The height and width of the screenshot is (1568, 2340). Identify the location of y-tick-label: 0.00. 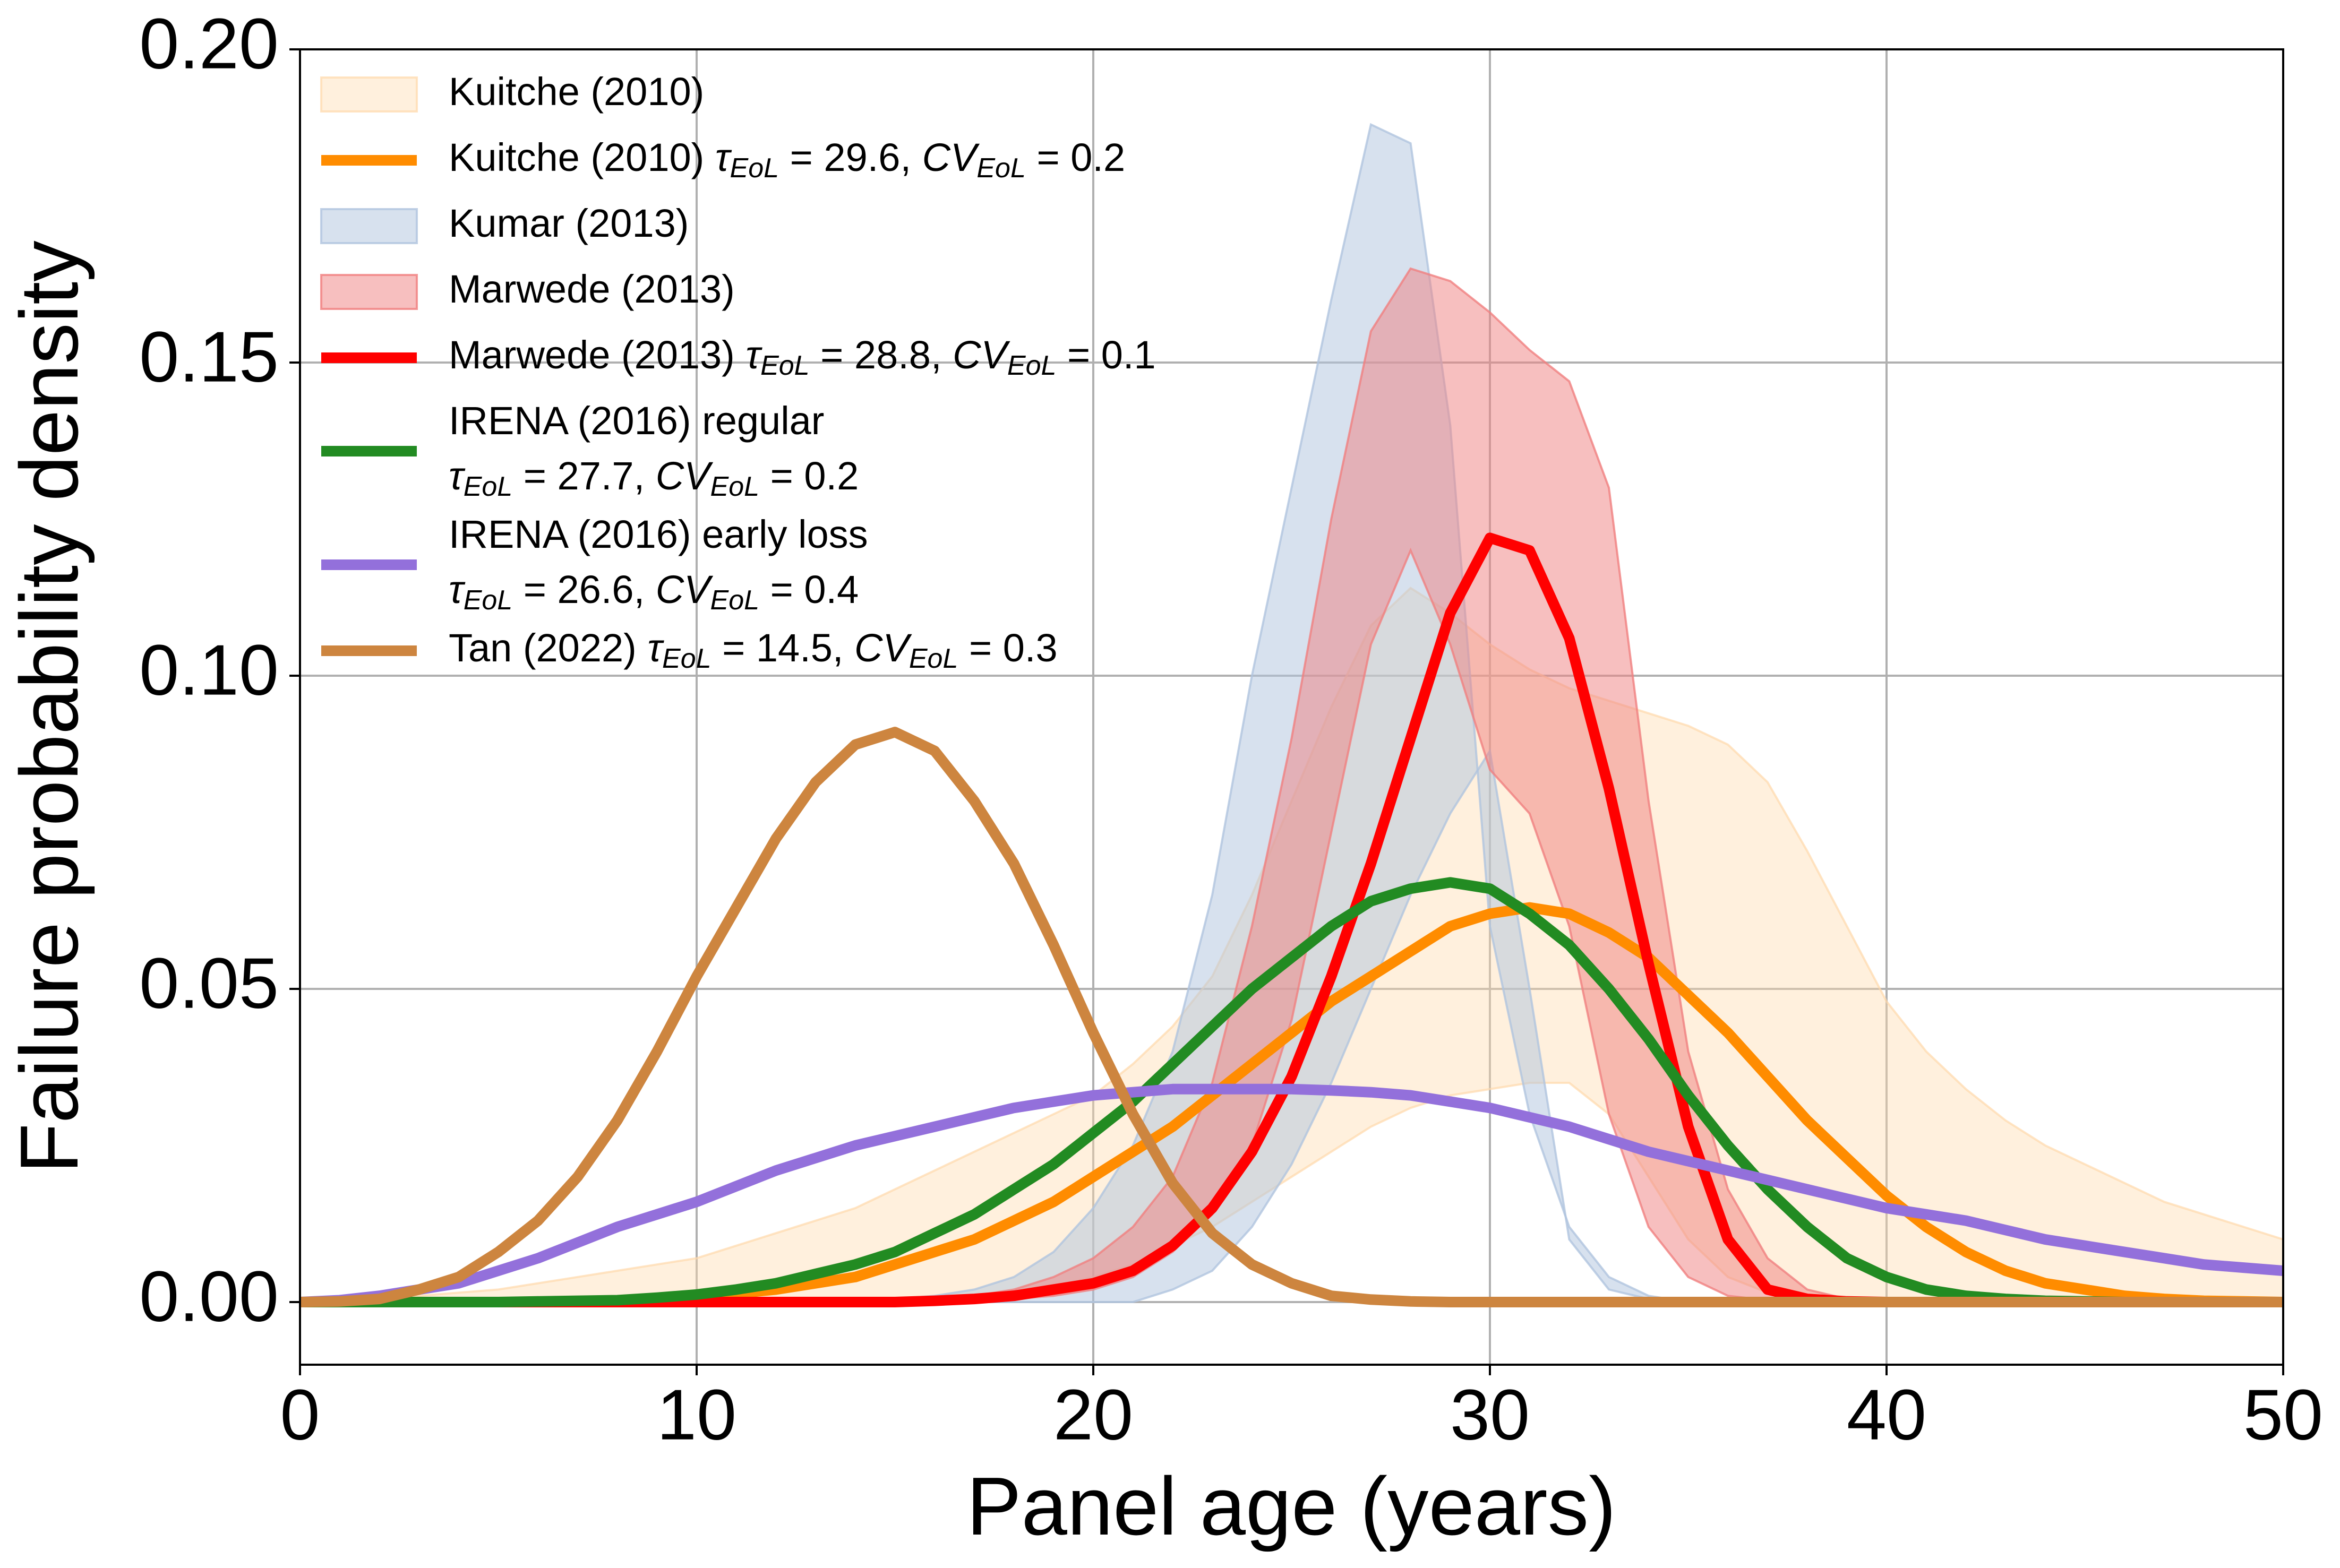
(209, 1296).